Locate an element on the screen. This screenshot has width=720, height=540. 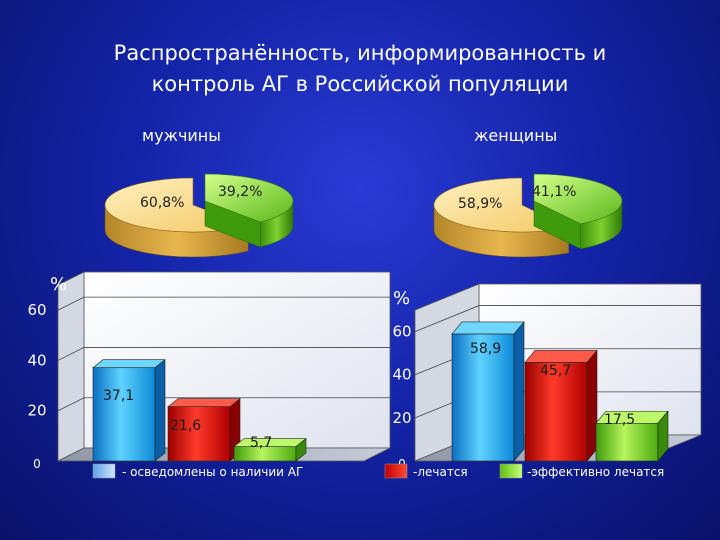
bar-value-label-1-0: 58,9 is located at coordinates (485, 349).